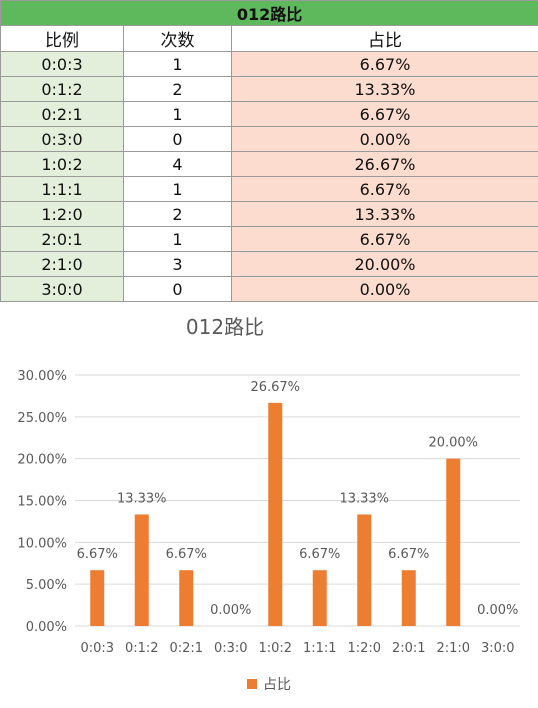 This screenshot has height=708, width=538. What do you see at coordinates (62, 189) in the screenshot?
I see `ratio-cell: 1:1:1` at bounding box center [62, 189].